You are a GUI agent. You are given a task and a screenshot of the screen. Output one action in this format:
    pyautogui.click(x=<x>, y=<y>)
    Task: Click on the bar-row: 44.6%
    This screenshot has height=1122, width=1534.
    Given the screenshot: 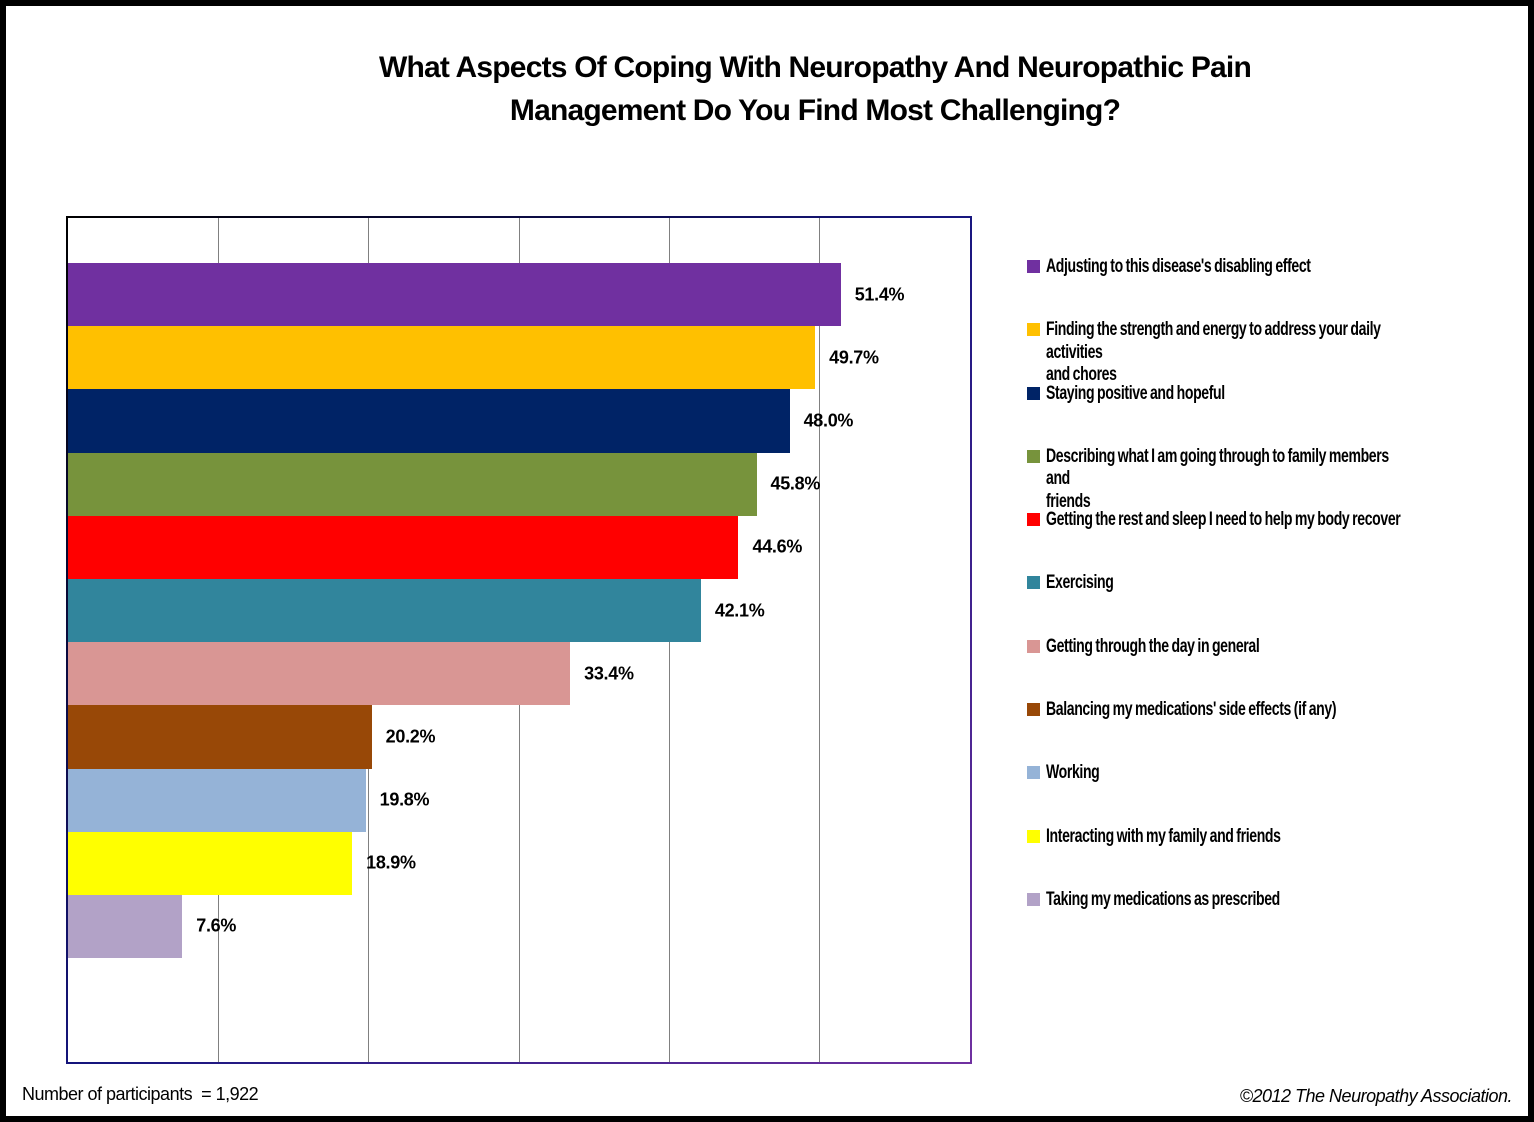 What is the action you would take?
    pyautogui.click(x=519, y=547)
    